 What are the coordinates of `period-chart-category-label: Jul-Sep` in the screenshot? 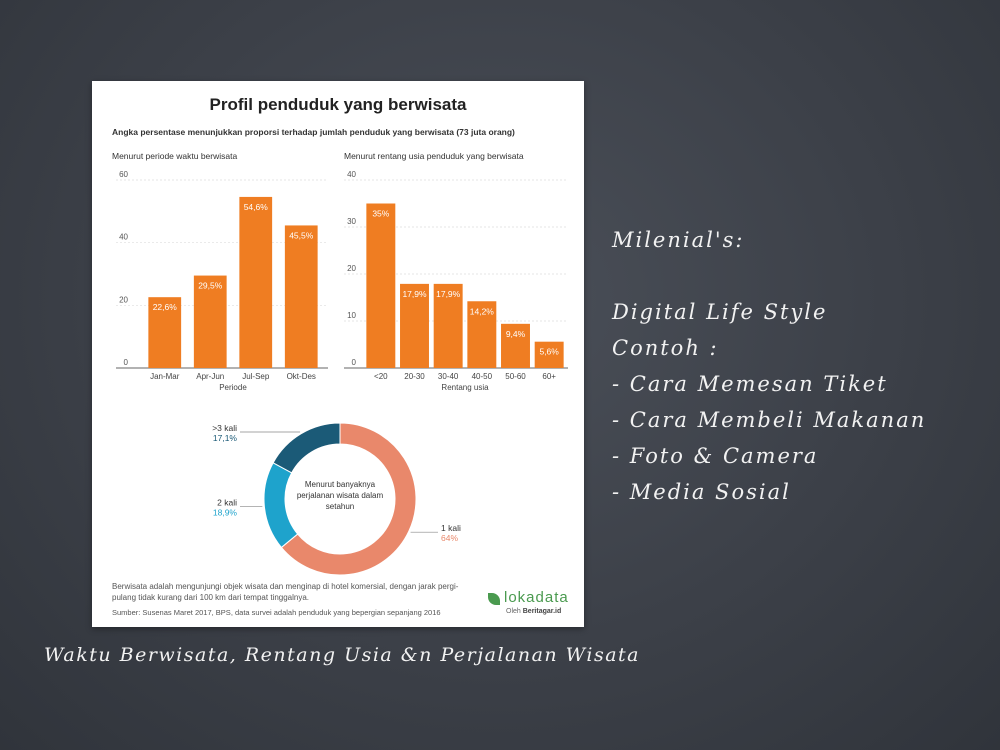 It's located at (256, 376).